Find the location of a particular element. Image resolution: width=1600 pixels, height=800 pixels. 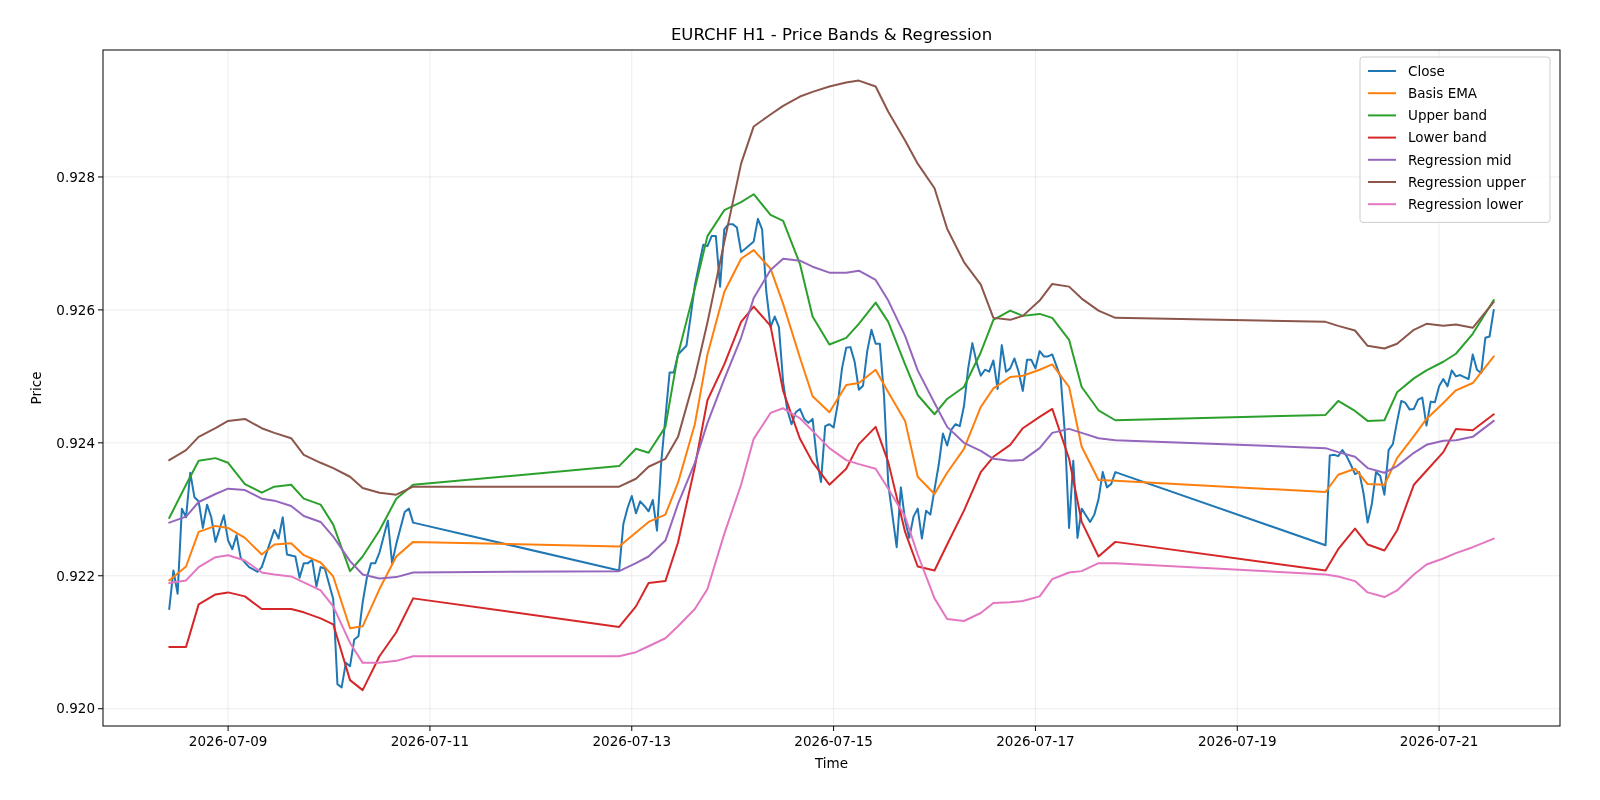

x-tick-label: 2026-07-21 is located at coordinates (1439, 741).